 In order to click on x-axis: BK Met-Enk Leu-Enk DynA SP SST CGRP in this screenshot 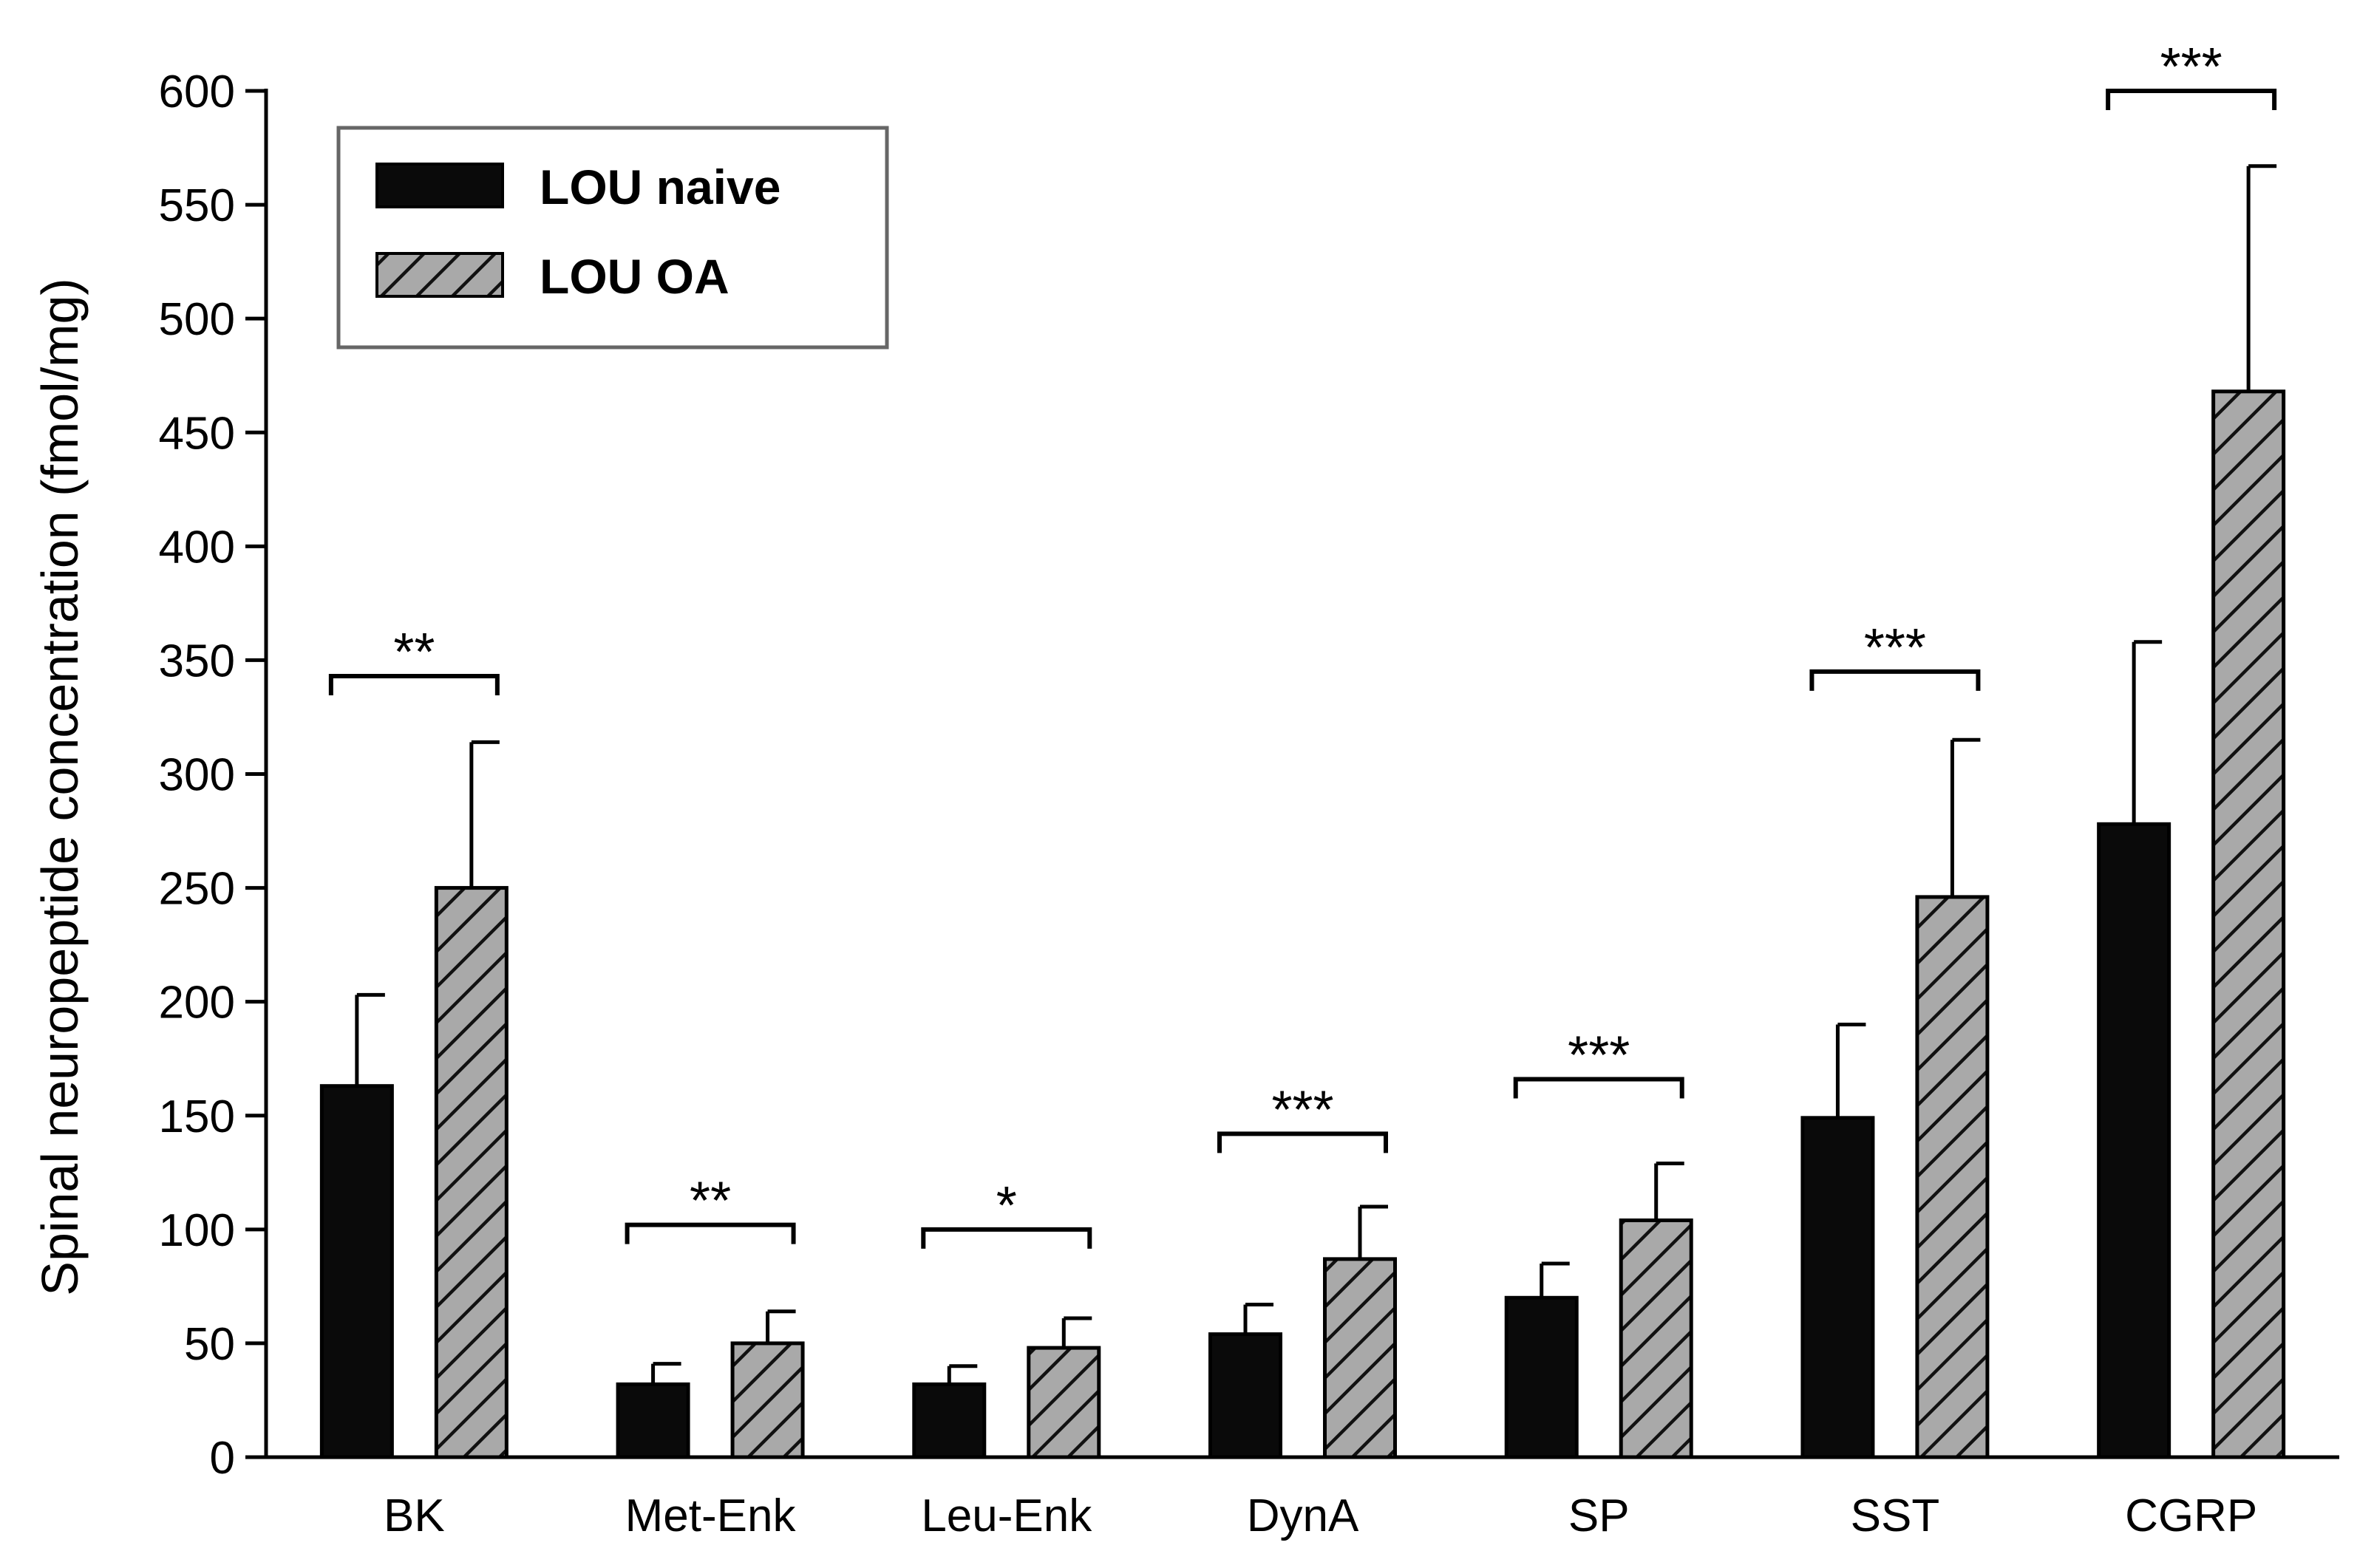, I will do `click(1302, 1498)`.